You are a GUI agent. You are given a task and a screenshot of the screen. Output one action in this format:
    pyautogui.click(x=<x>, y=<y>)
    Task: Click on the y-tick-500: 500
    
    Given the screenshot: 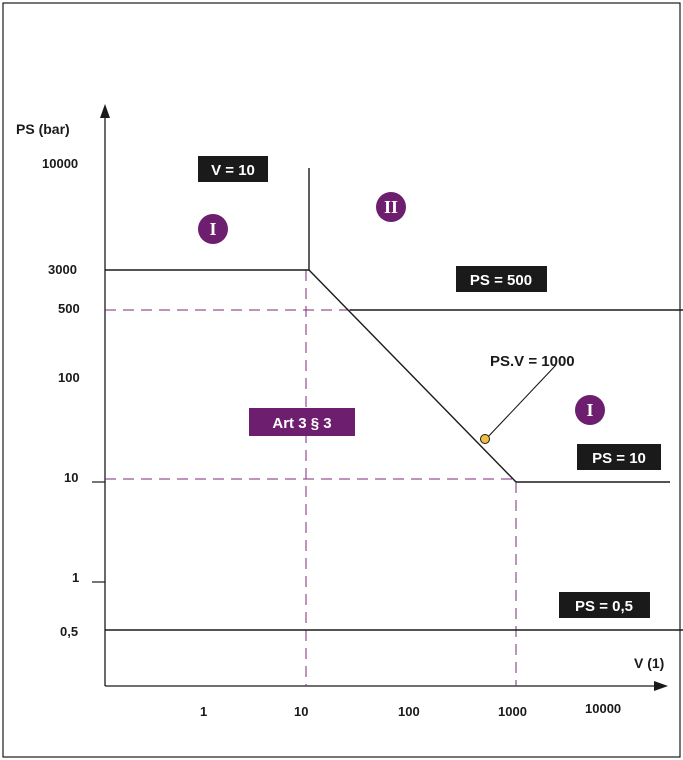 What is the action you would take?
    pyautogui.click(x=69, y=308)
    